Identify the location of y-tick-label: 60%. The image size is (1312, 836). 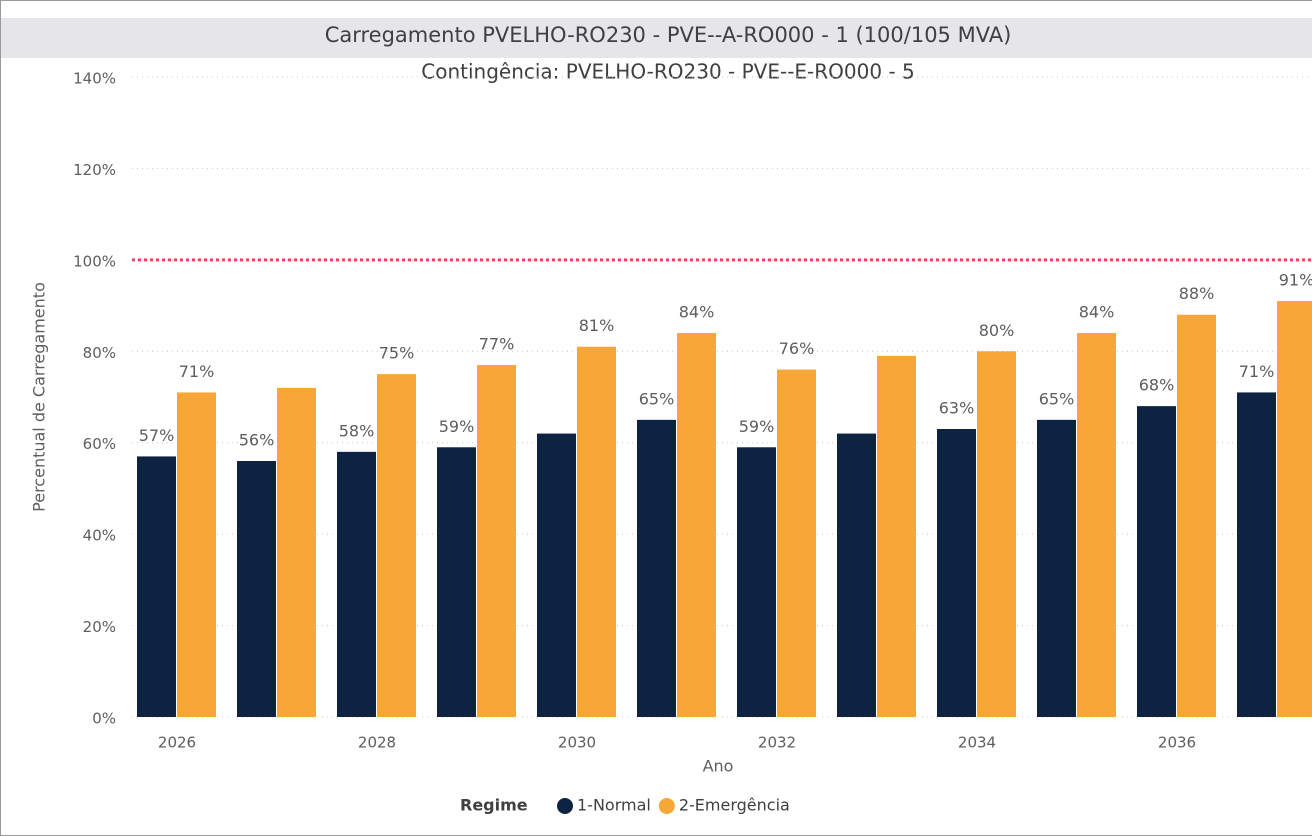
(99, 444).